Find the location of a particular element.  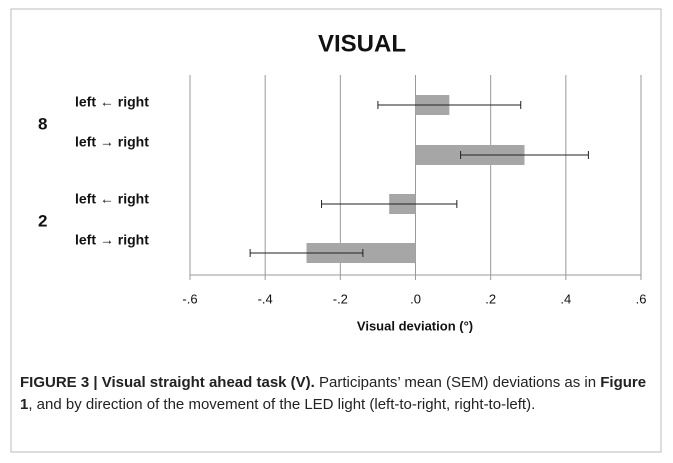

group-label: 2 is located at coordinates (42, 220).